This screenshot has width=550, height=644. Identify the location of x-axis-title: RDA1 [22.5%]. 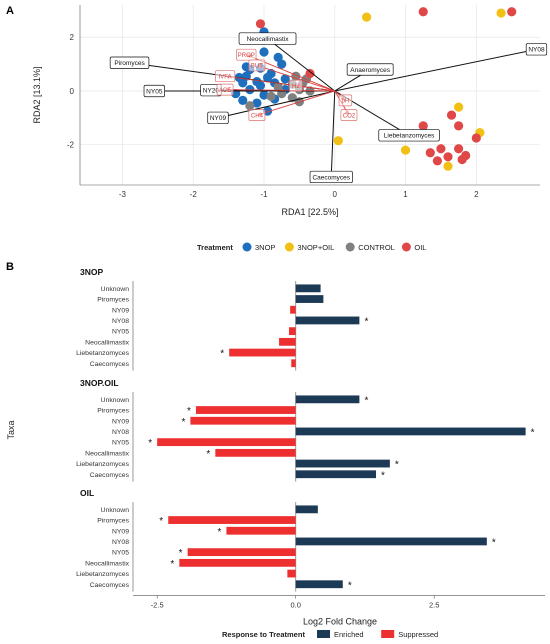
(309, 212).